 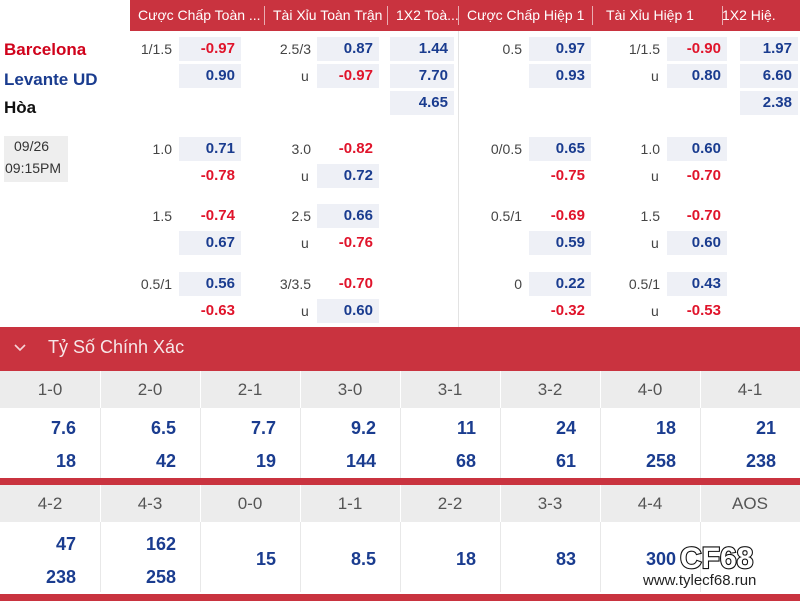 I want to click on score-odd: 68, so click(x=465, y=461).